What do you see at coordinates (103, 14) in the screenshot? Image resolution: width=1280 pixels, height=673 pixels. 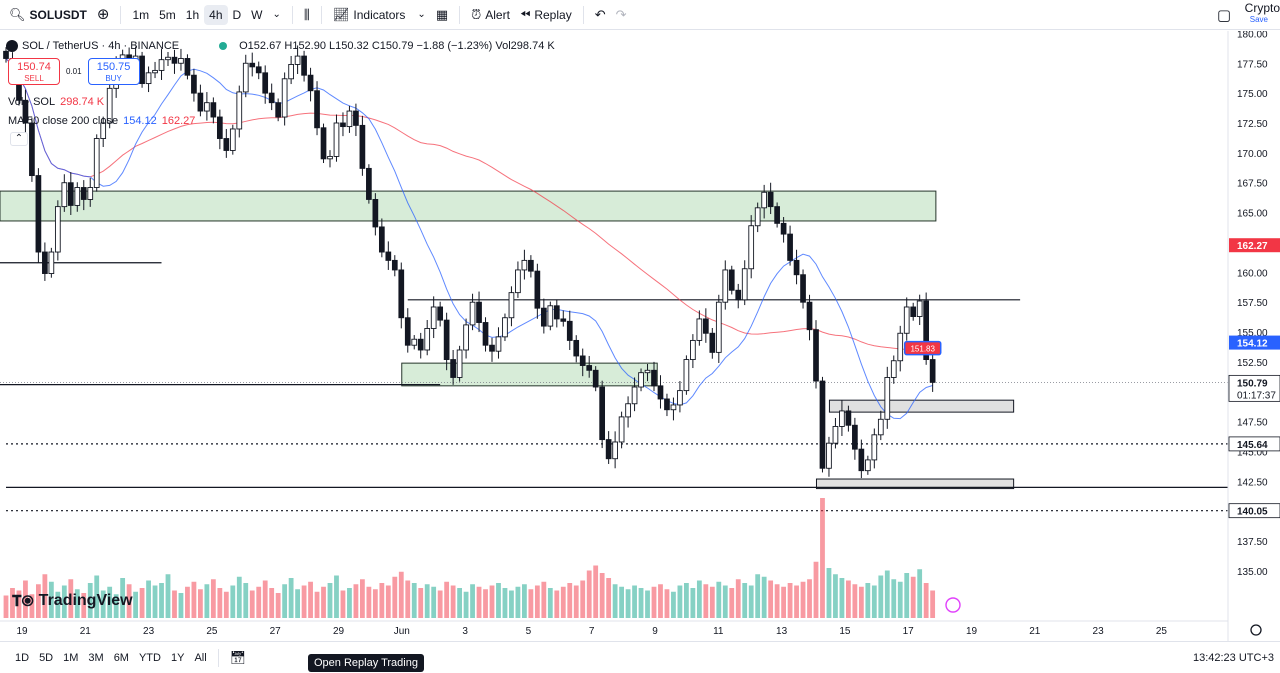 I see `compare-button: ⊕` at bounding box center [103, 14].